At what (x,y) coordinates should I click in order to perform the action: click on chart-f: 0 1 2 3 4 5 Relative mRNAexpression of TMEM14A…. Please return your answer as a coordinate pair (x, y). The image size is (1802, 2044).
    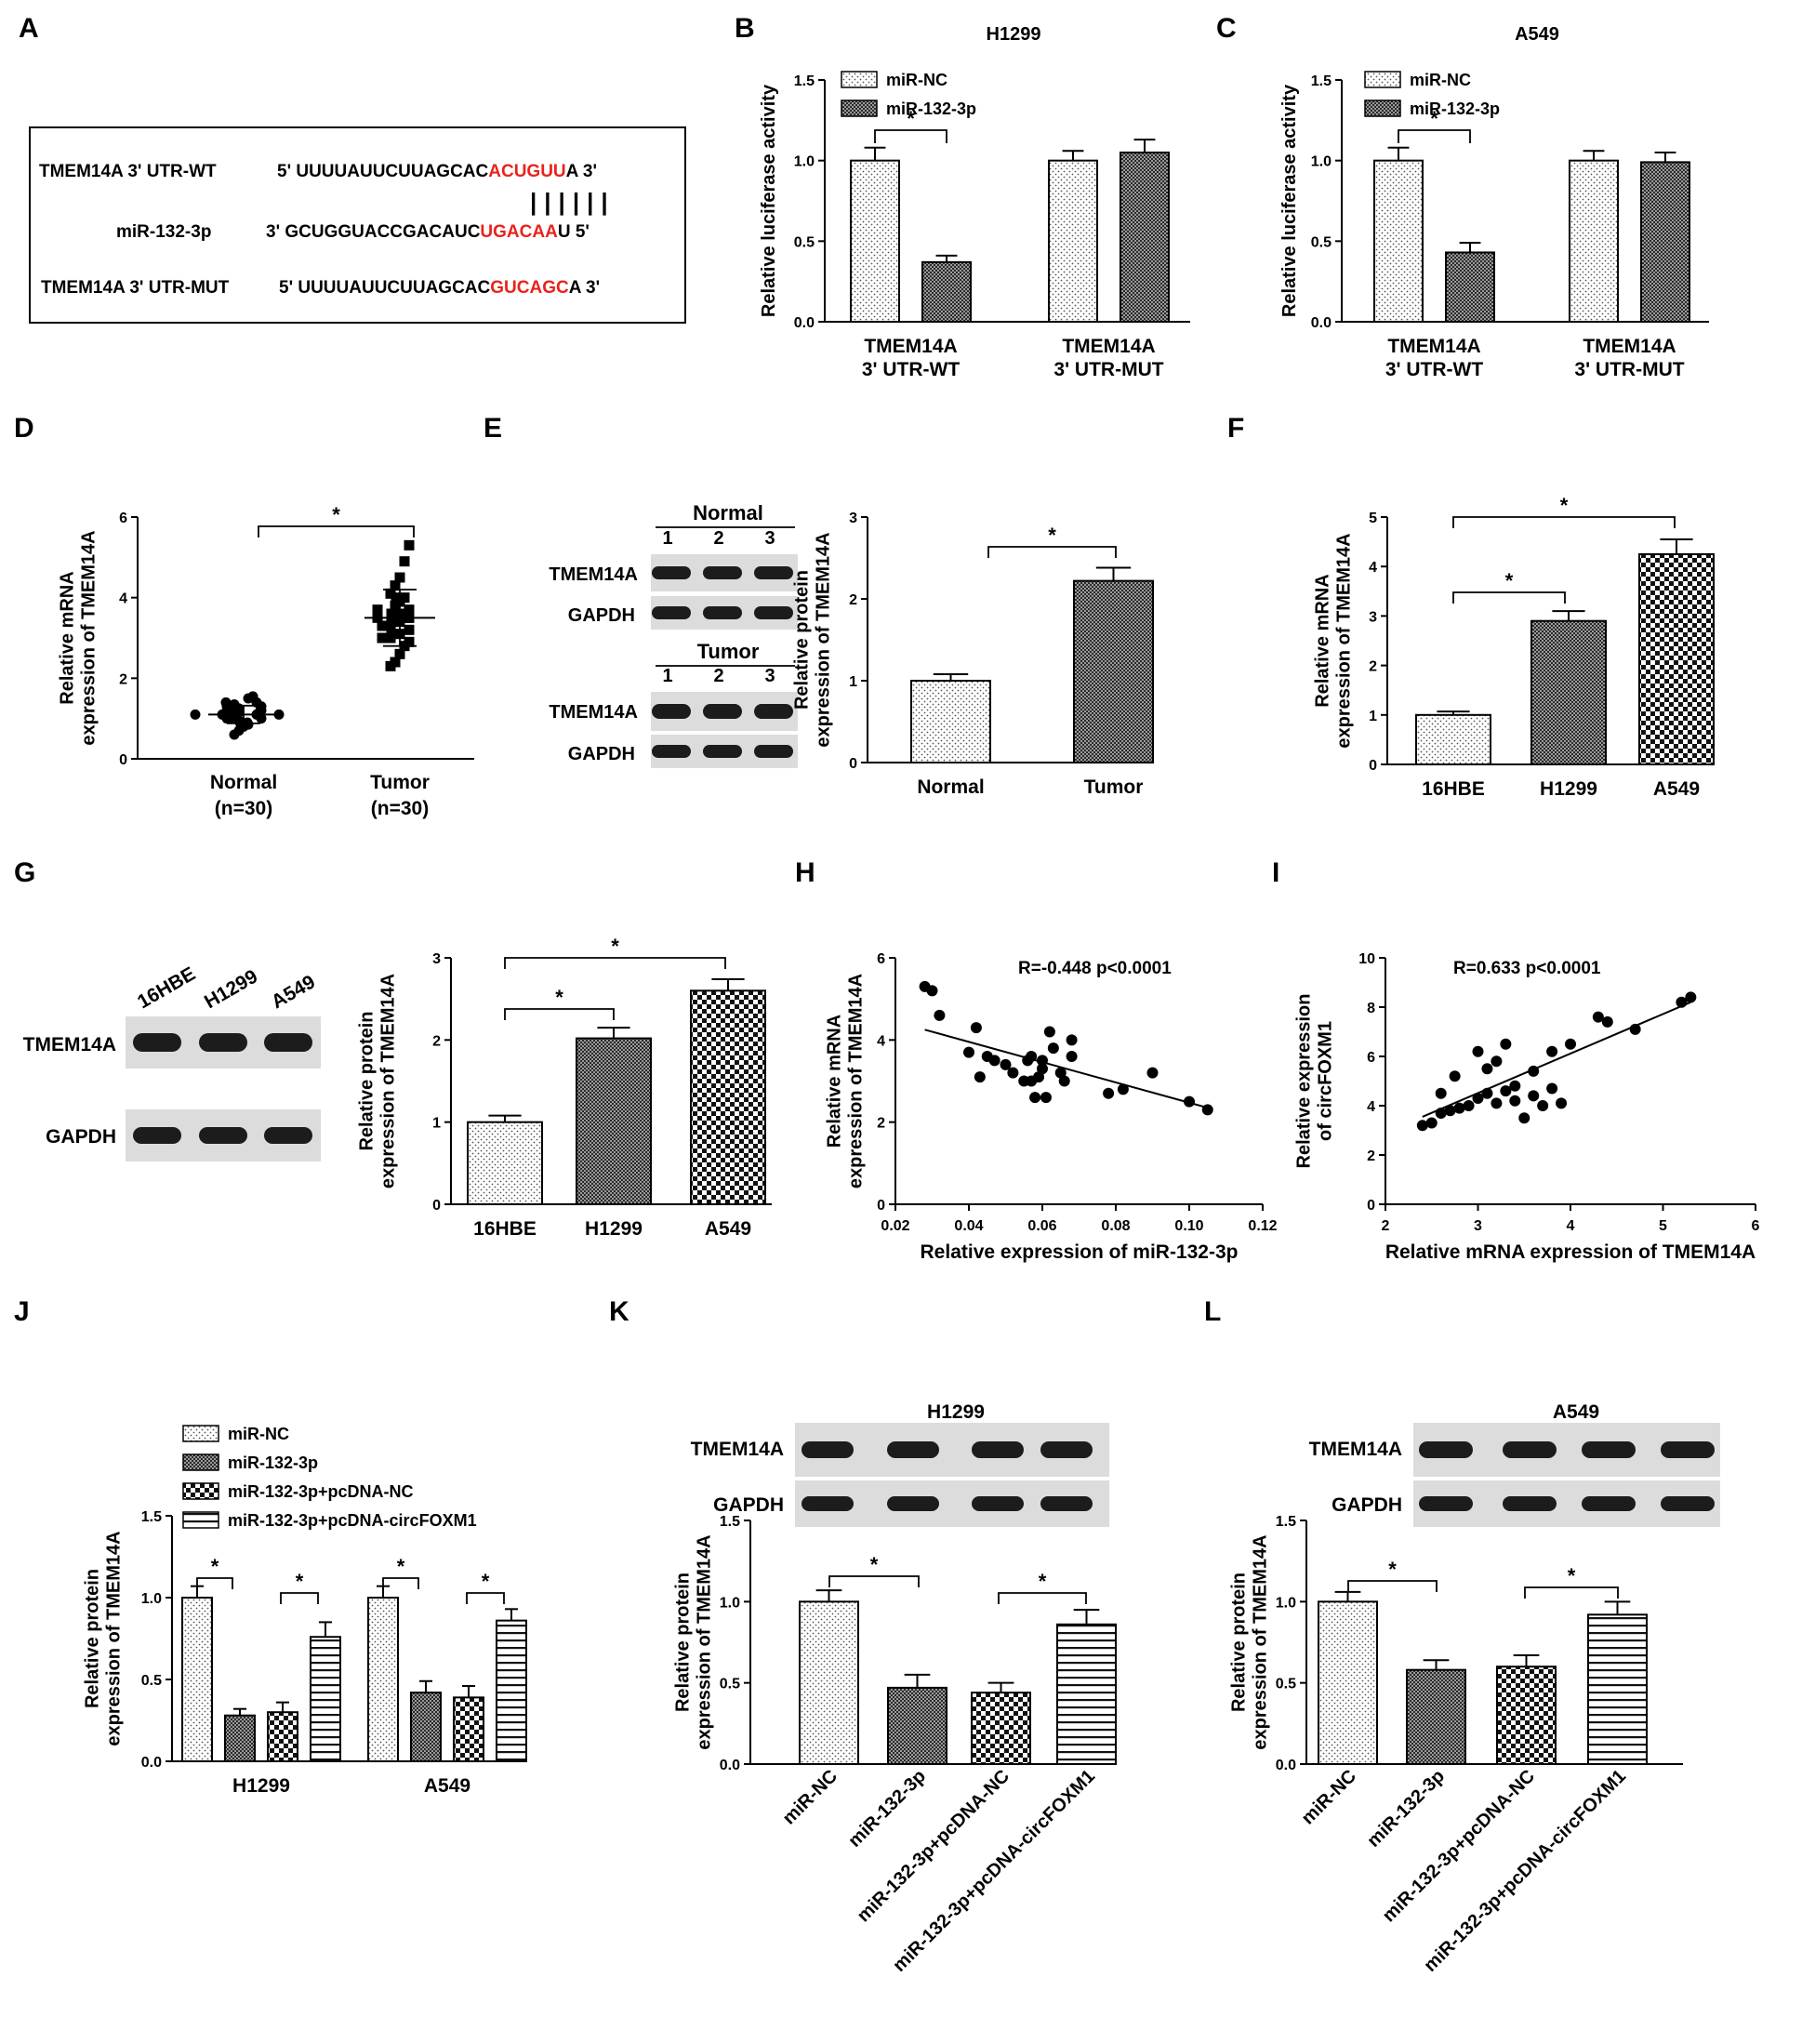
    Looking at the image, I should click on (1514, 647).